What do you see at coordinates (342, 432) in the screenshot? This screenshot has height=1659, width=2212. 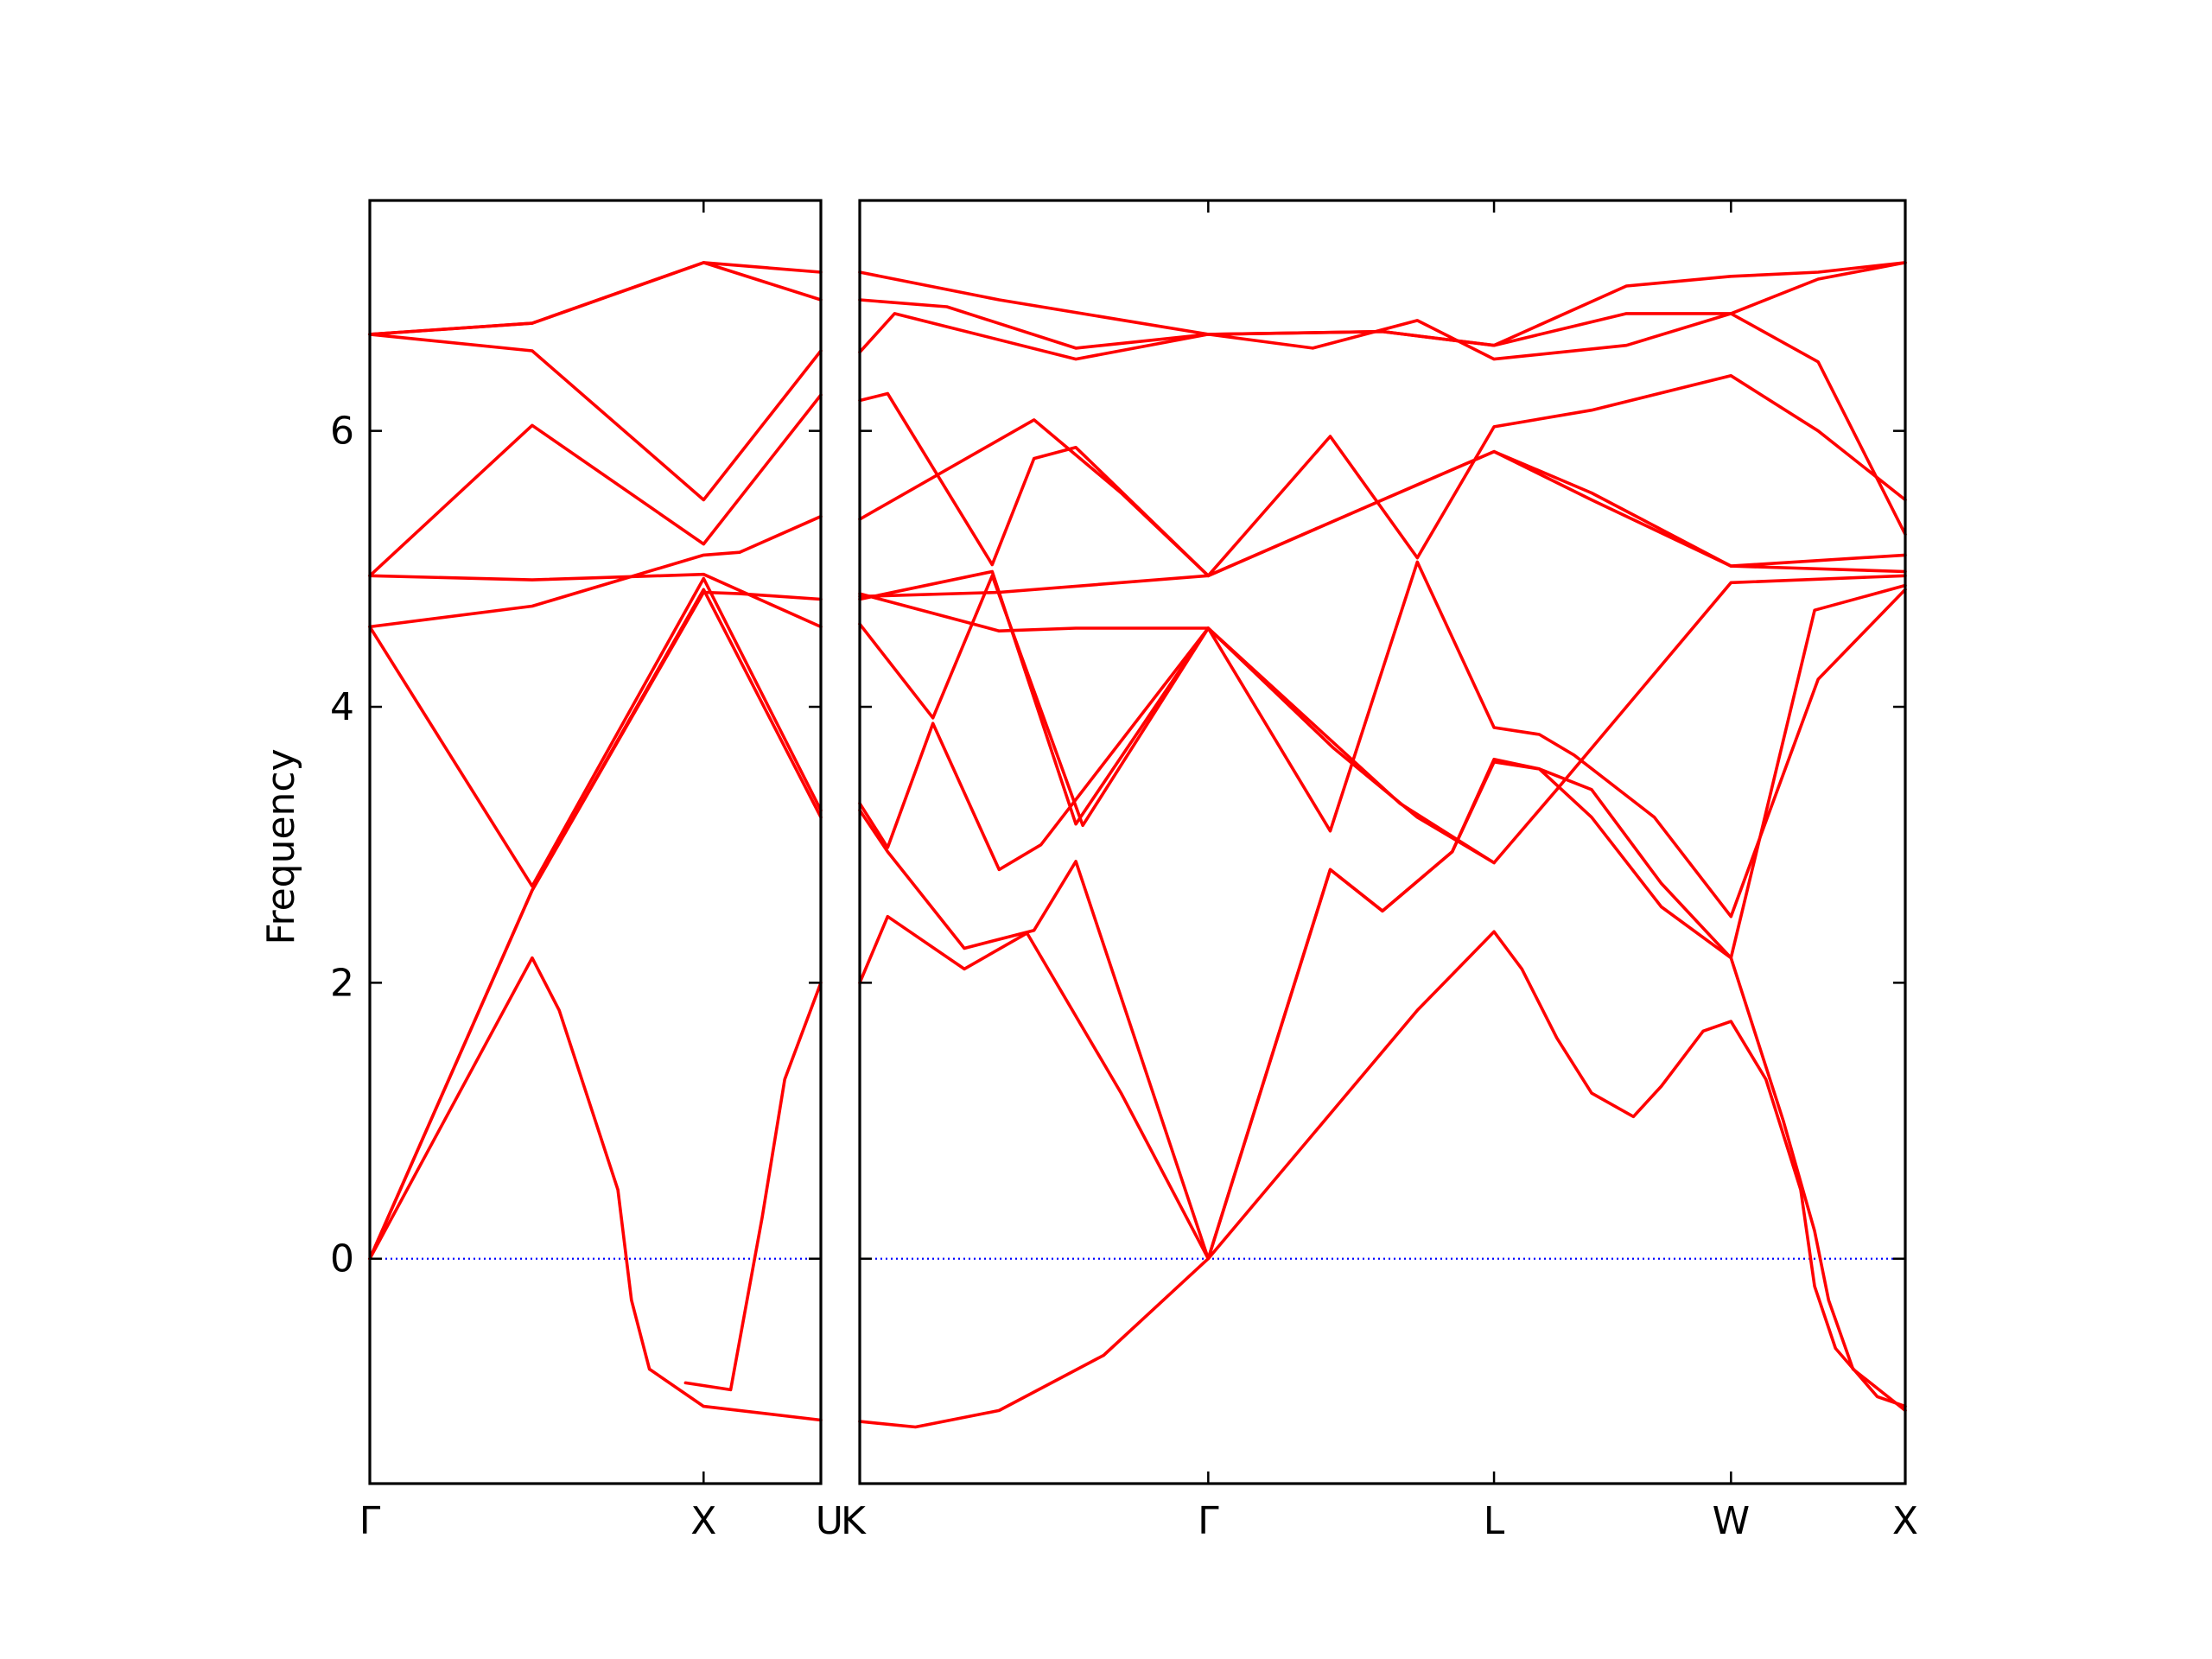 I see `y-tick-label-3: 6` at bounding box center [342, 432].